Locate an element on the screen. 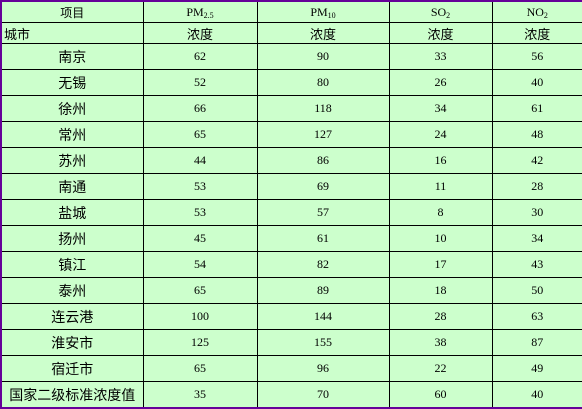  value-cell: 54 is located at coordinates (200, 264).